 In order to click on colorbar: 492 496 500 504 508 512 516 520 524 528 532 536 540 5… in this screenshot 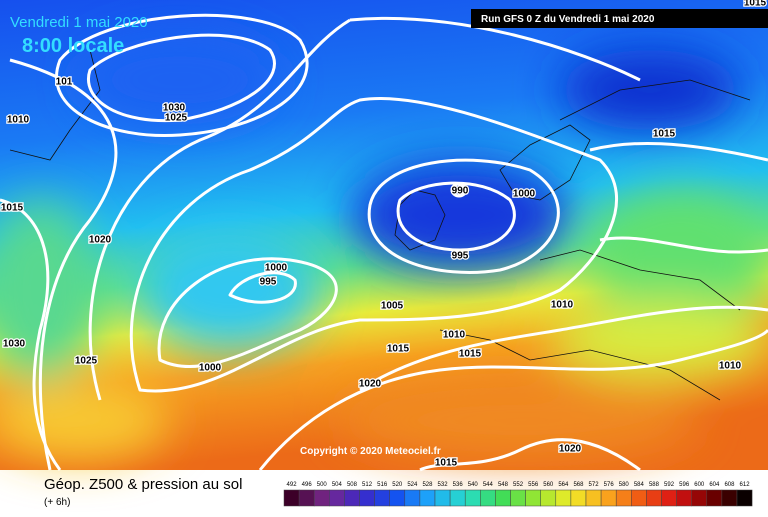, I will do `click(518, 494)`.